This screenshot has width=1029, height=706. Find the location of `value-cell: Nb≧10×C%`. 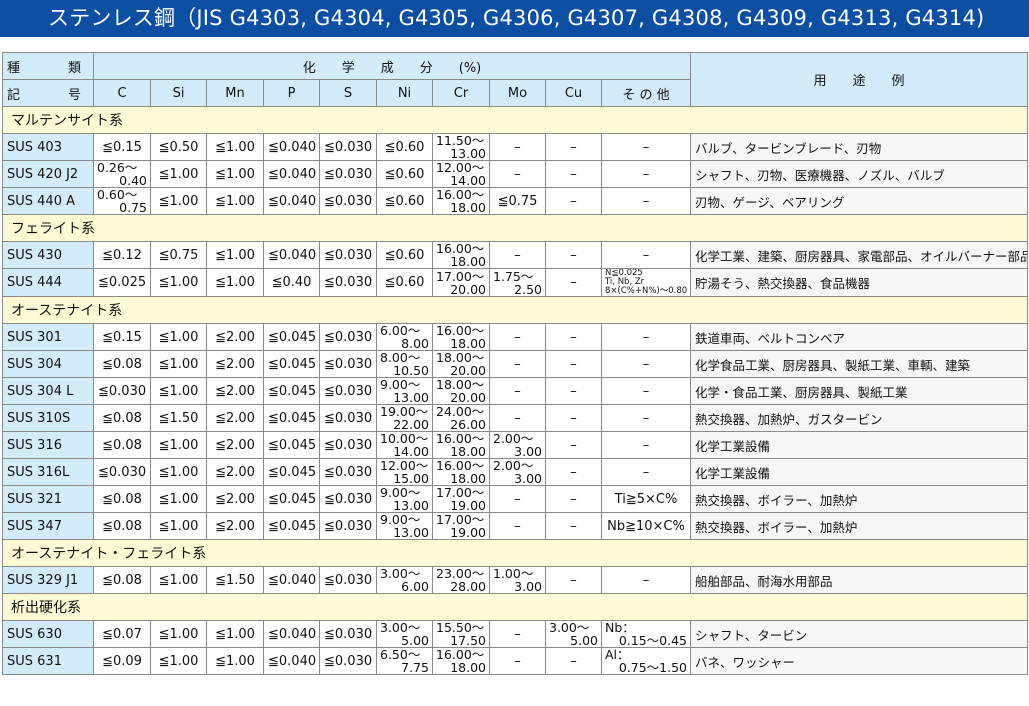

value-cell: Nb≧10×C% is located at coordinates (646, 526).